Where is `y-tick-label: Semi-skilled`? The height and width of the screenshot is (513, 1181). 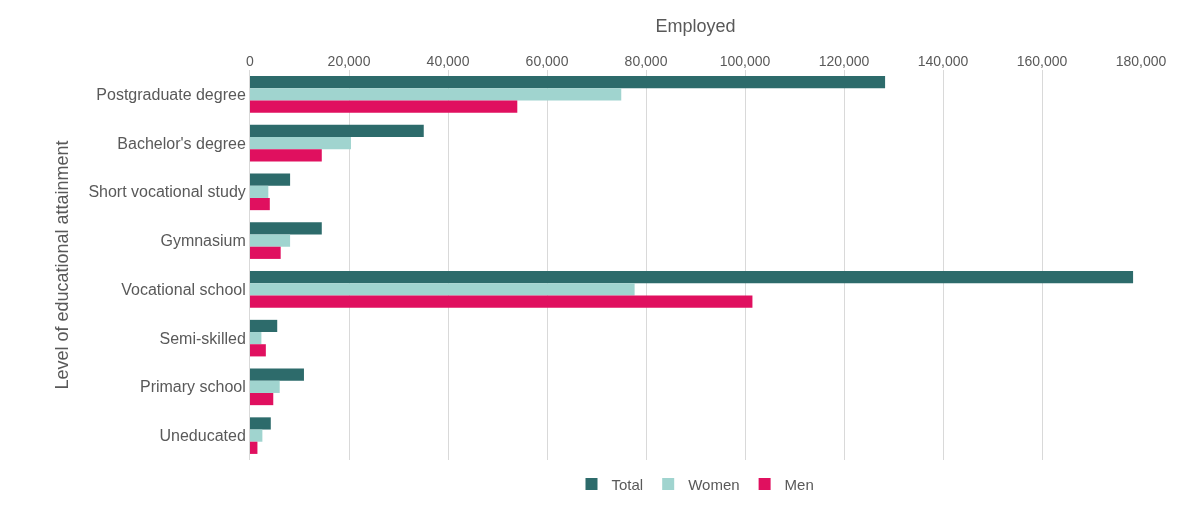
y-tick-label: Semi-skilled is located at coordinates (202, 338).